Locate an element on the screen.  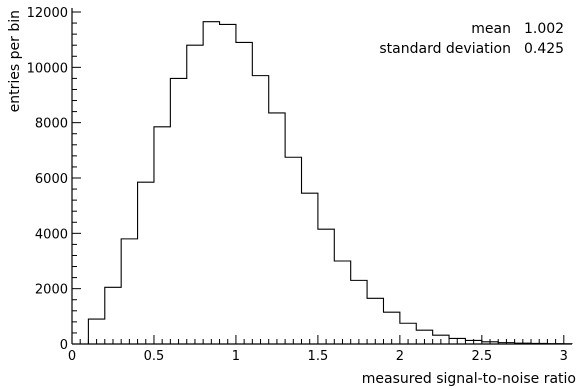
y-axis-title: entries per bin is located at coordinates (15, 61).